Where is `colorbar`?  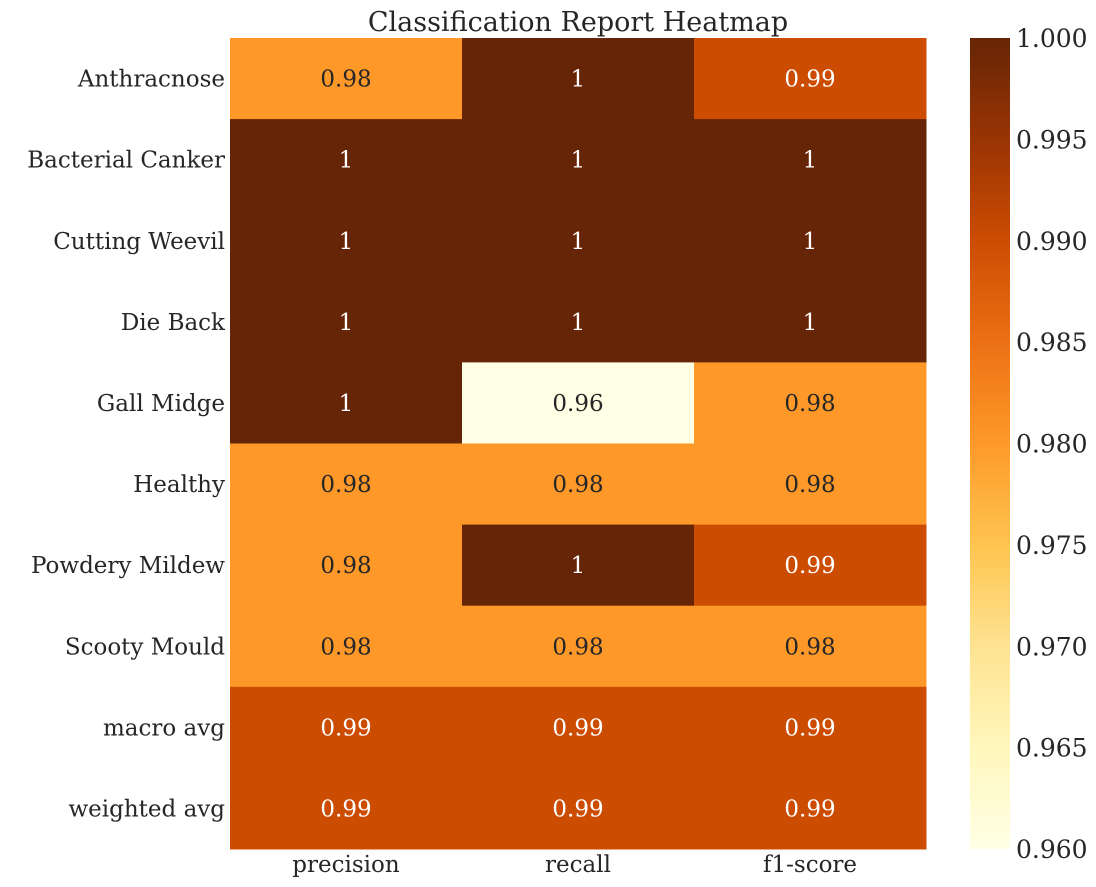 colorbar is located at coordinates (990, 443).